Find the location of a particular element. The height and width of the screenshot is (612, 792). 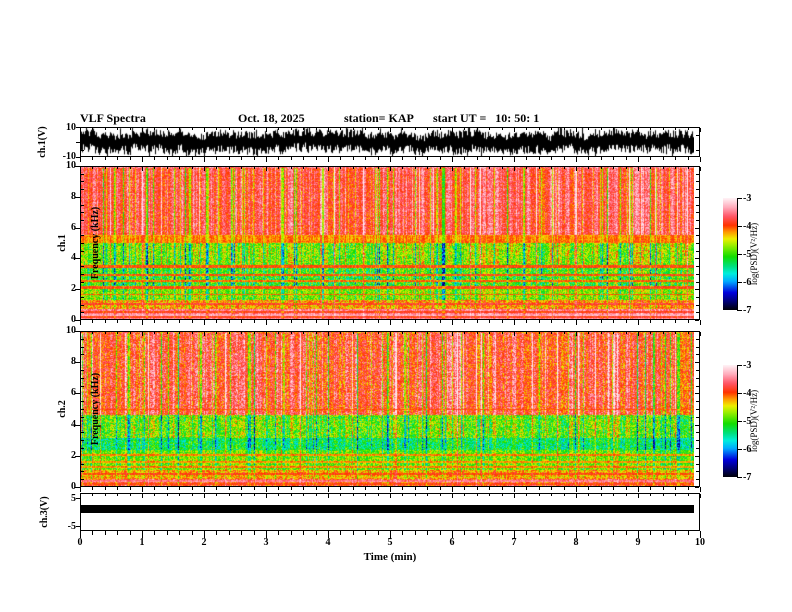

tick-label: 5 is located at coordinates (73, 498).